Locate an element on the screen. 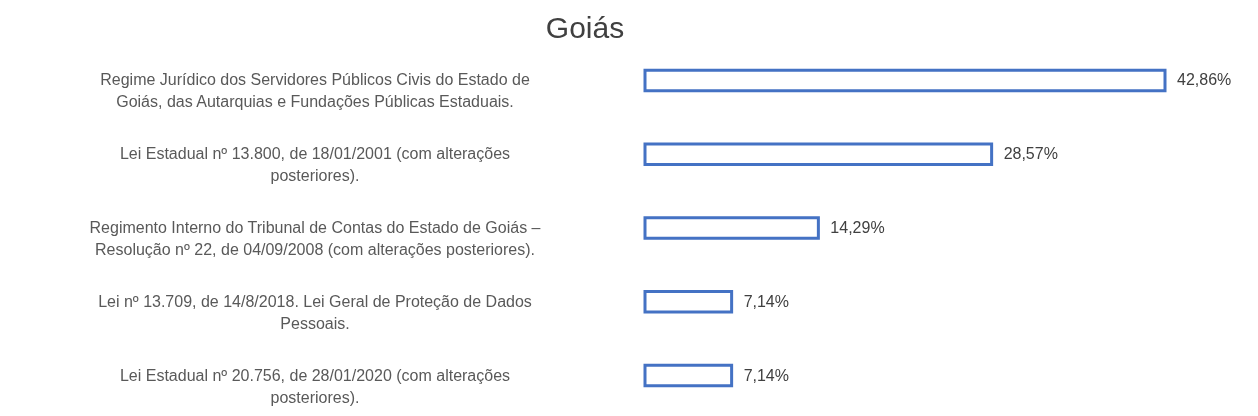 This screenshot has width=1258, height=416. y-tick-label: Lei Estadual nº 20.756, de 28/01/2020 (com alterações posteriores). is located at coordinates (315, 386).